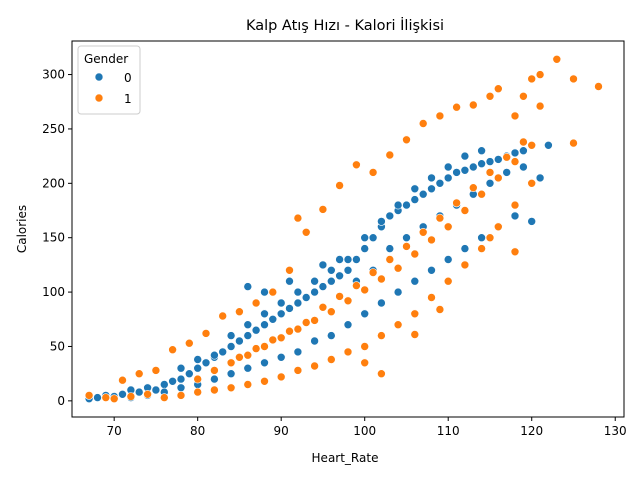  I want to click on x-axis-label: Heart_Rate, so click(345, 458).